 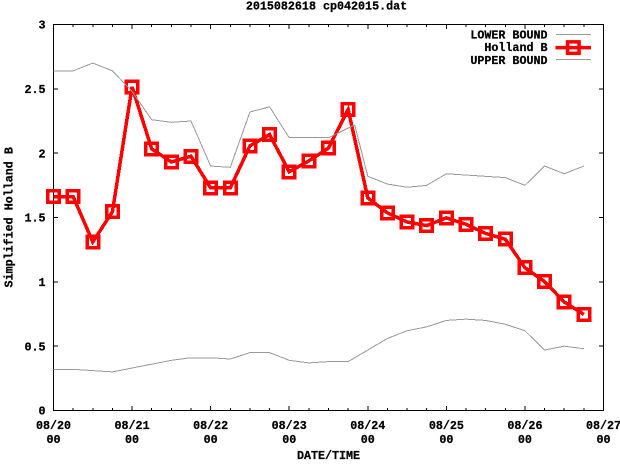 I want to click on svg-text: 08/25, so click(x=446, y=426).